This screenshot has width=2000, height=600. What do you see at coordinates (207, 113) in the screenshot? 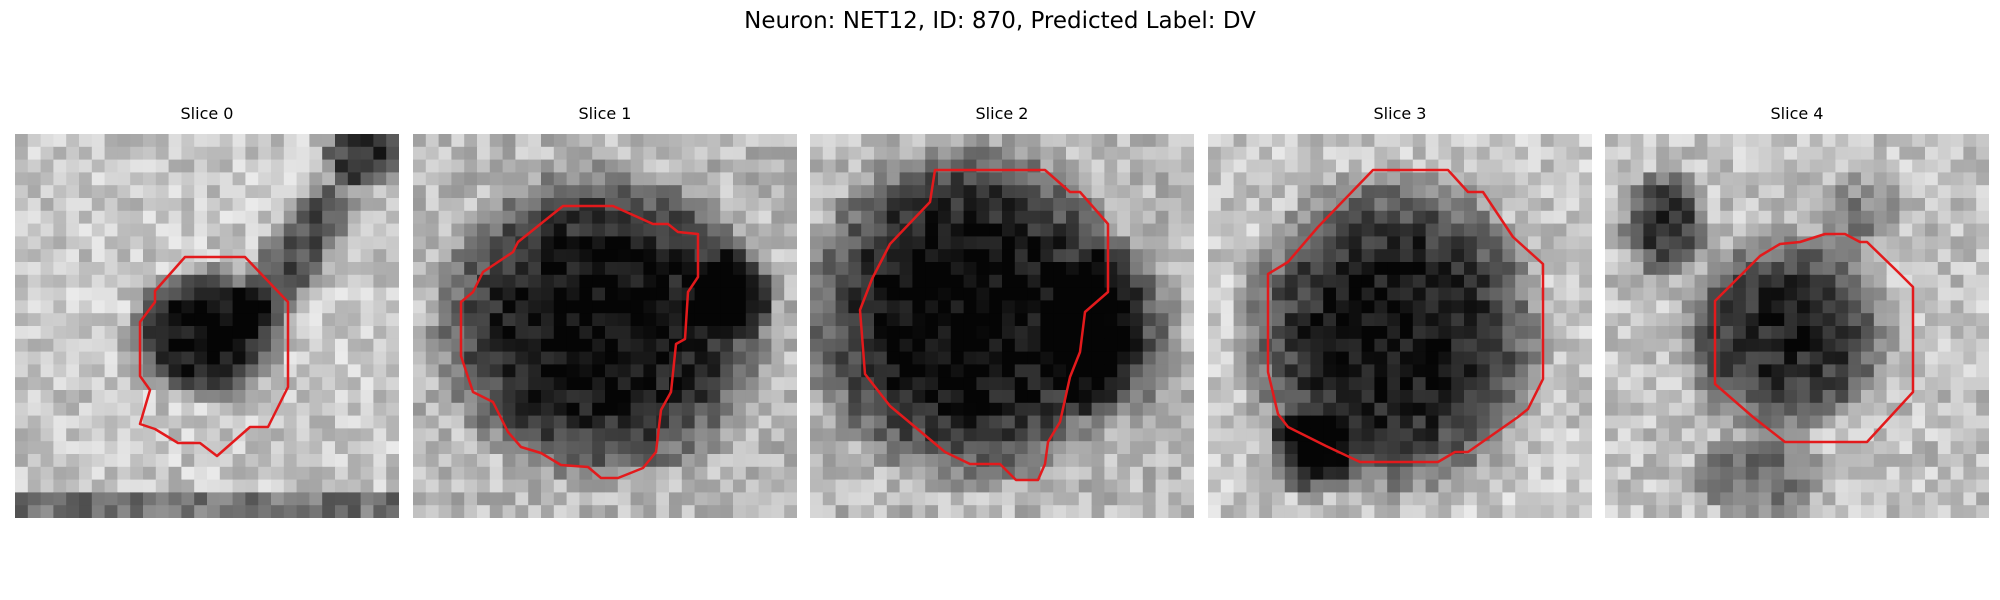
I see `slice-title: Slice 0` at bounding box center [207, 113].